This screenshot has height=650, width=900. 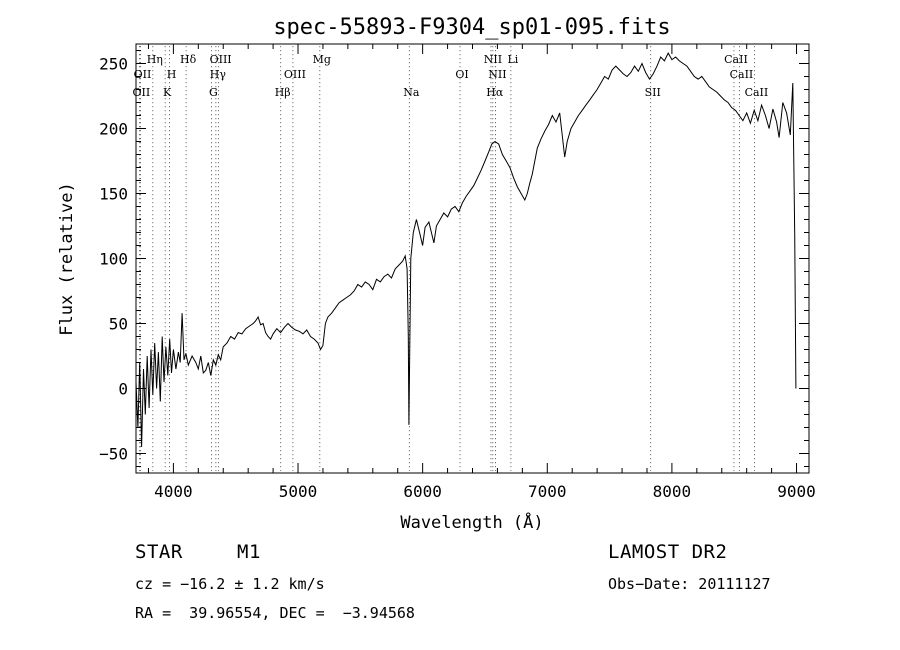 I want to click on line-label-3: K, so click(x=167, y=92).